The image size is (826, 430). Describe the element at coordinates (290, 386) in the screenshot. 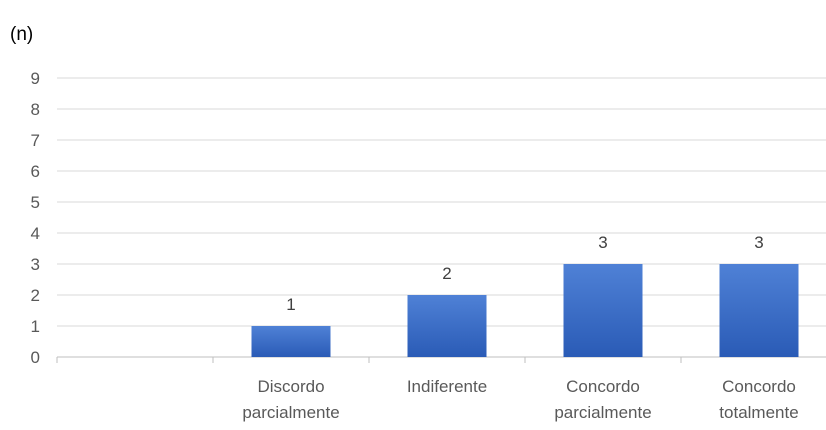

I see `x-category-label: Discordo` at that location.